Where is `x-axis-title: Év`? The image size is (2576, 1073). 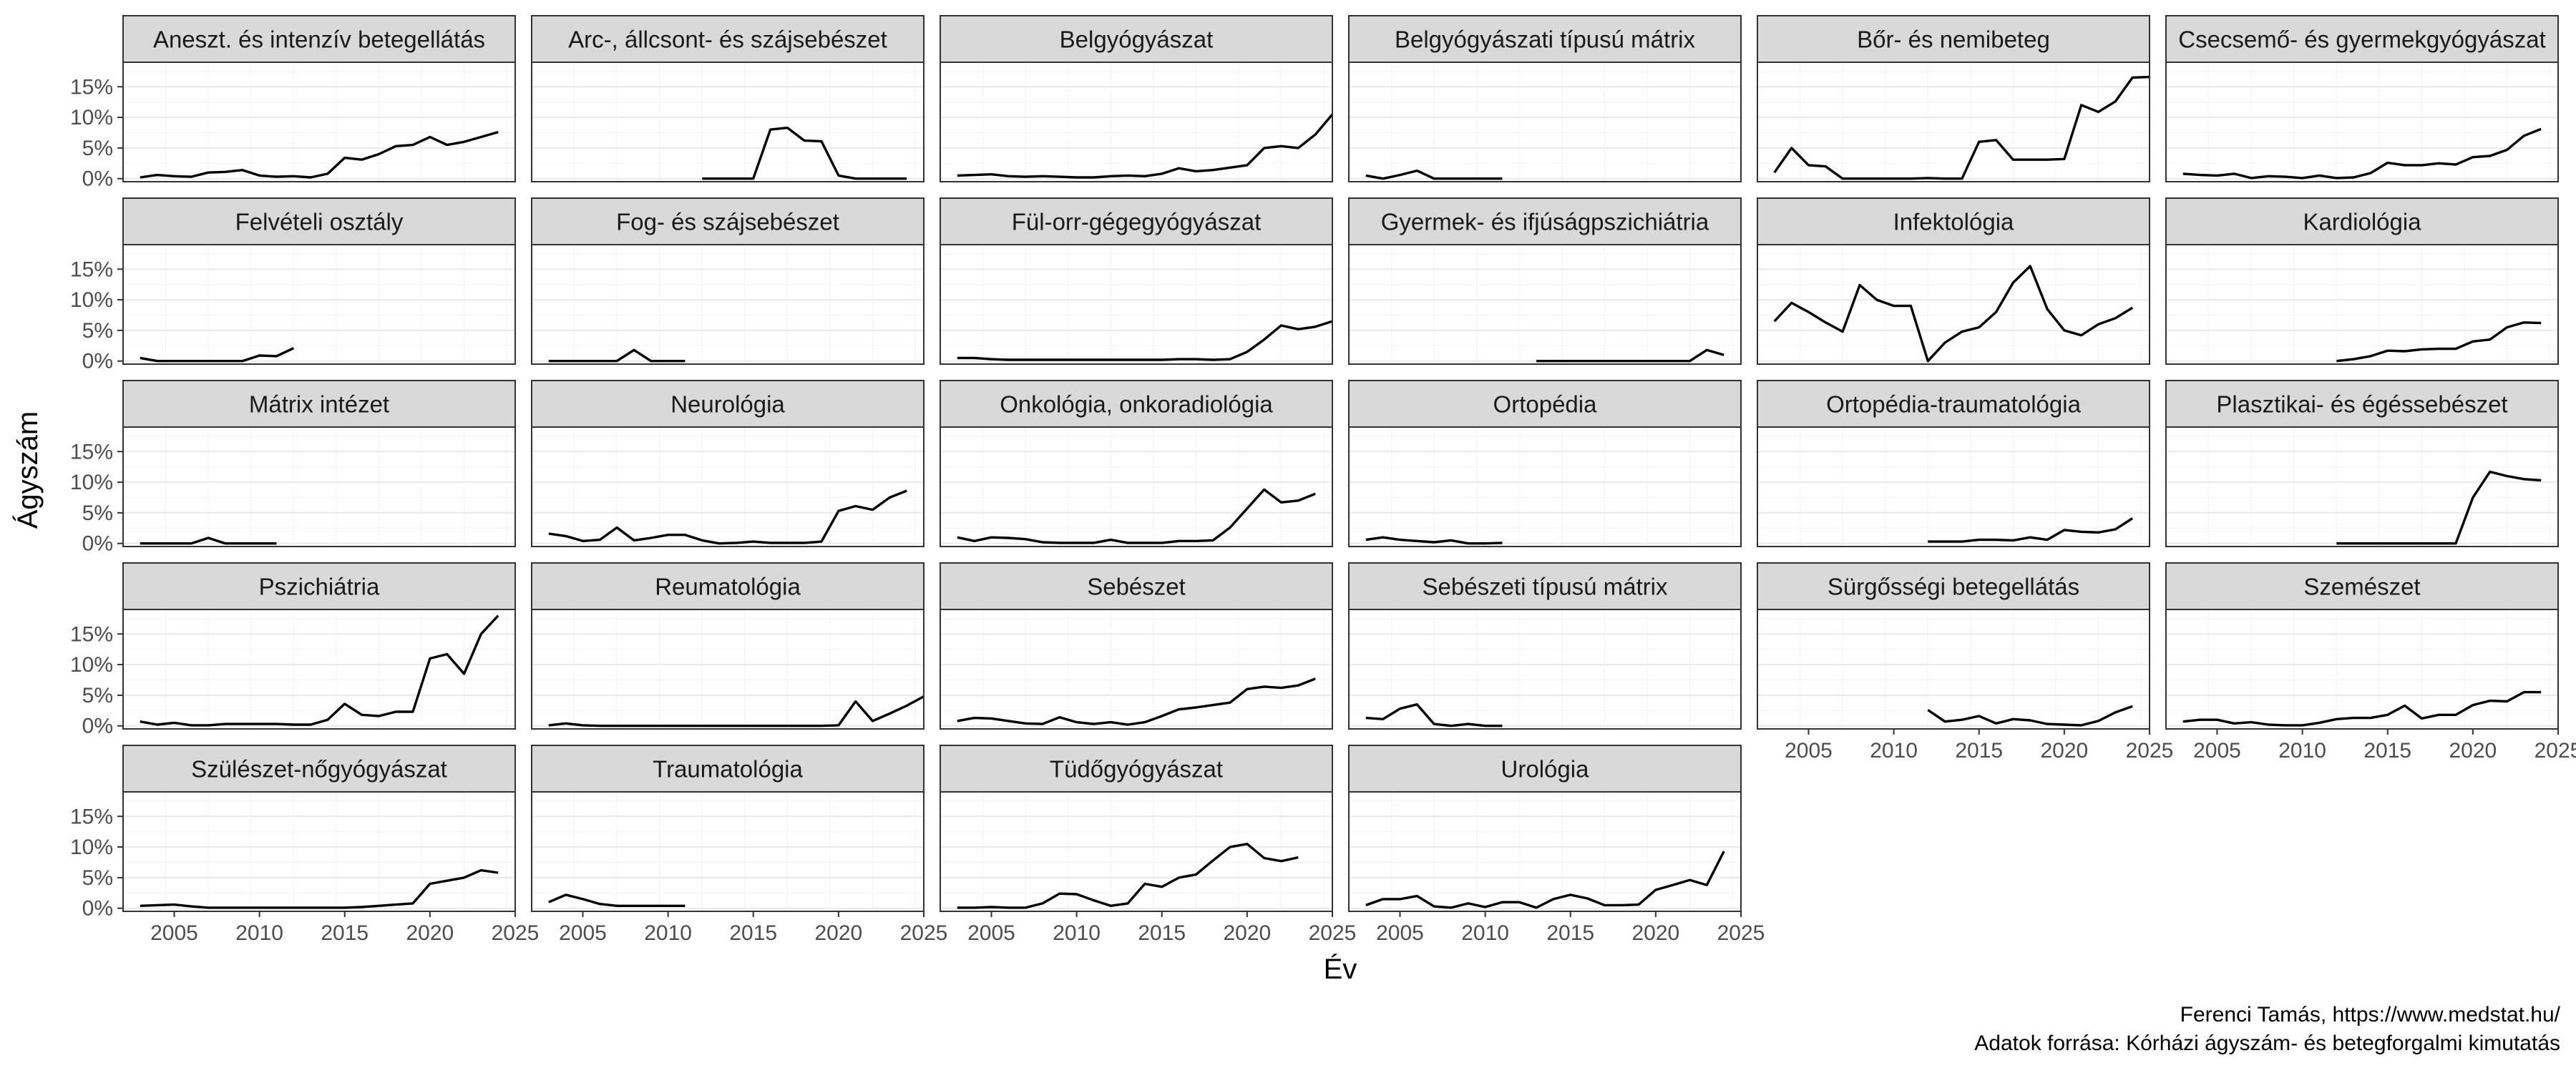
x-axis-title: Év is located at coordinates (1340, 969).